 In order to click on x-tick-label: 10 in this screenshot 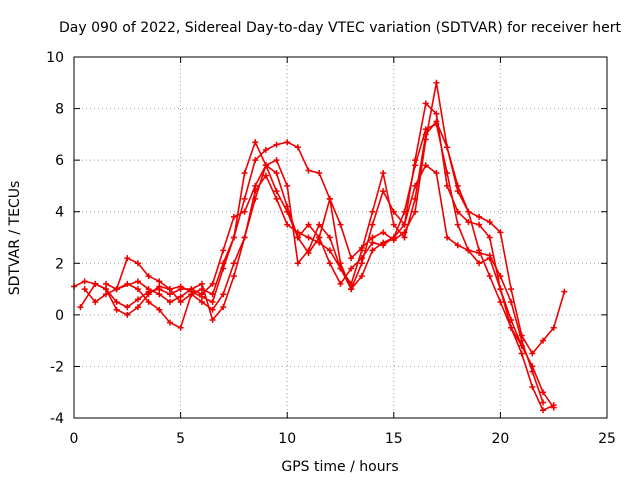, I will do `click(287, 439)`.